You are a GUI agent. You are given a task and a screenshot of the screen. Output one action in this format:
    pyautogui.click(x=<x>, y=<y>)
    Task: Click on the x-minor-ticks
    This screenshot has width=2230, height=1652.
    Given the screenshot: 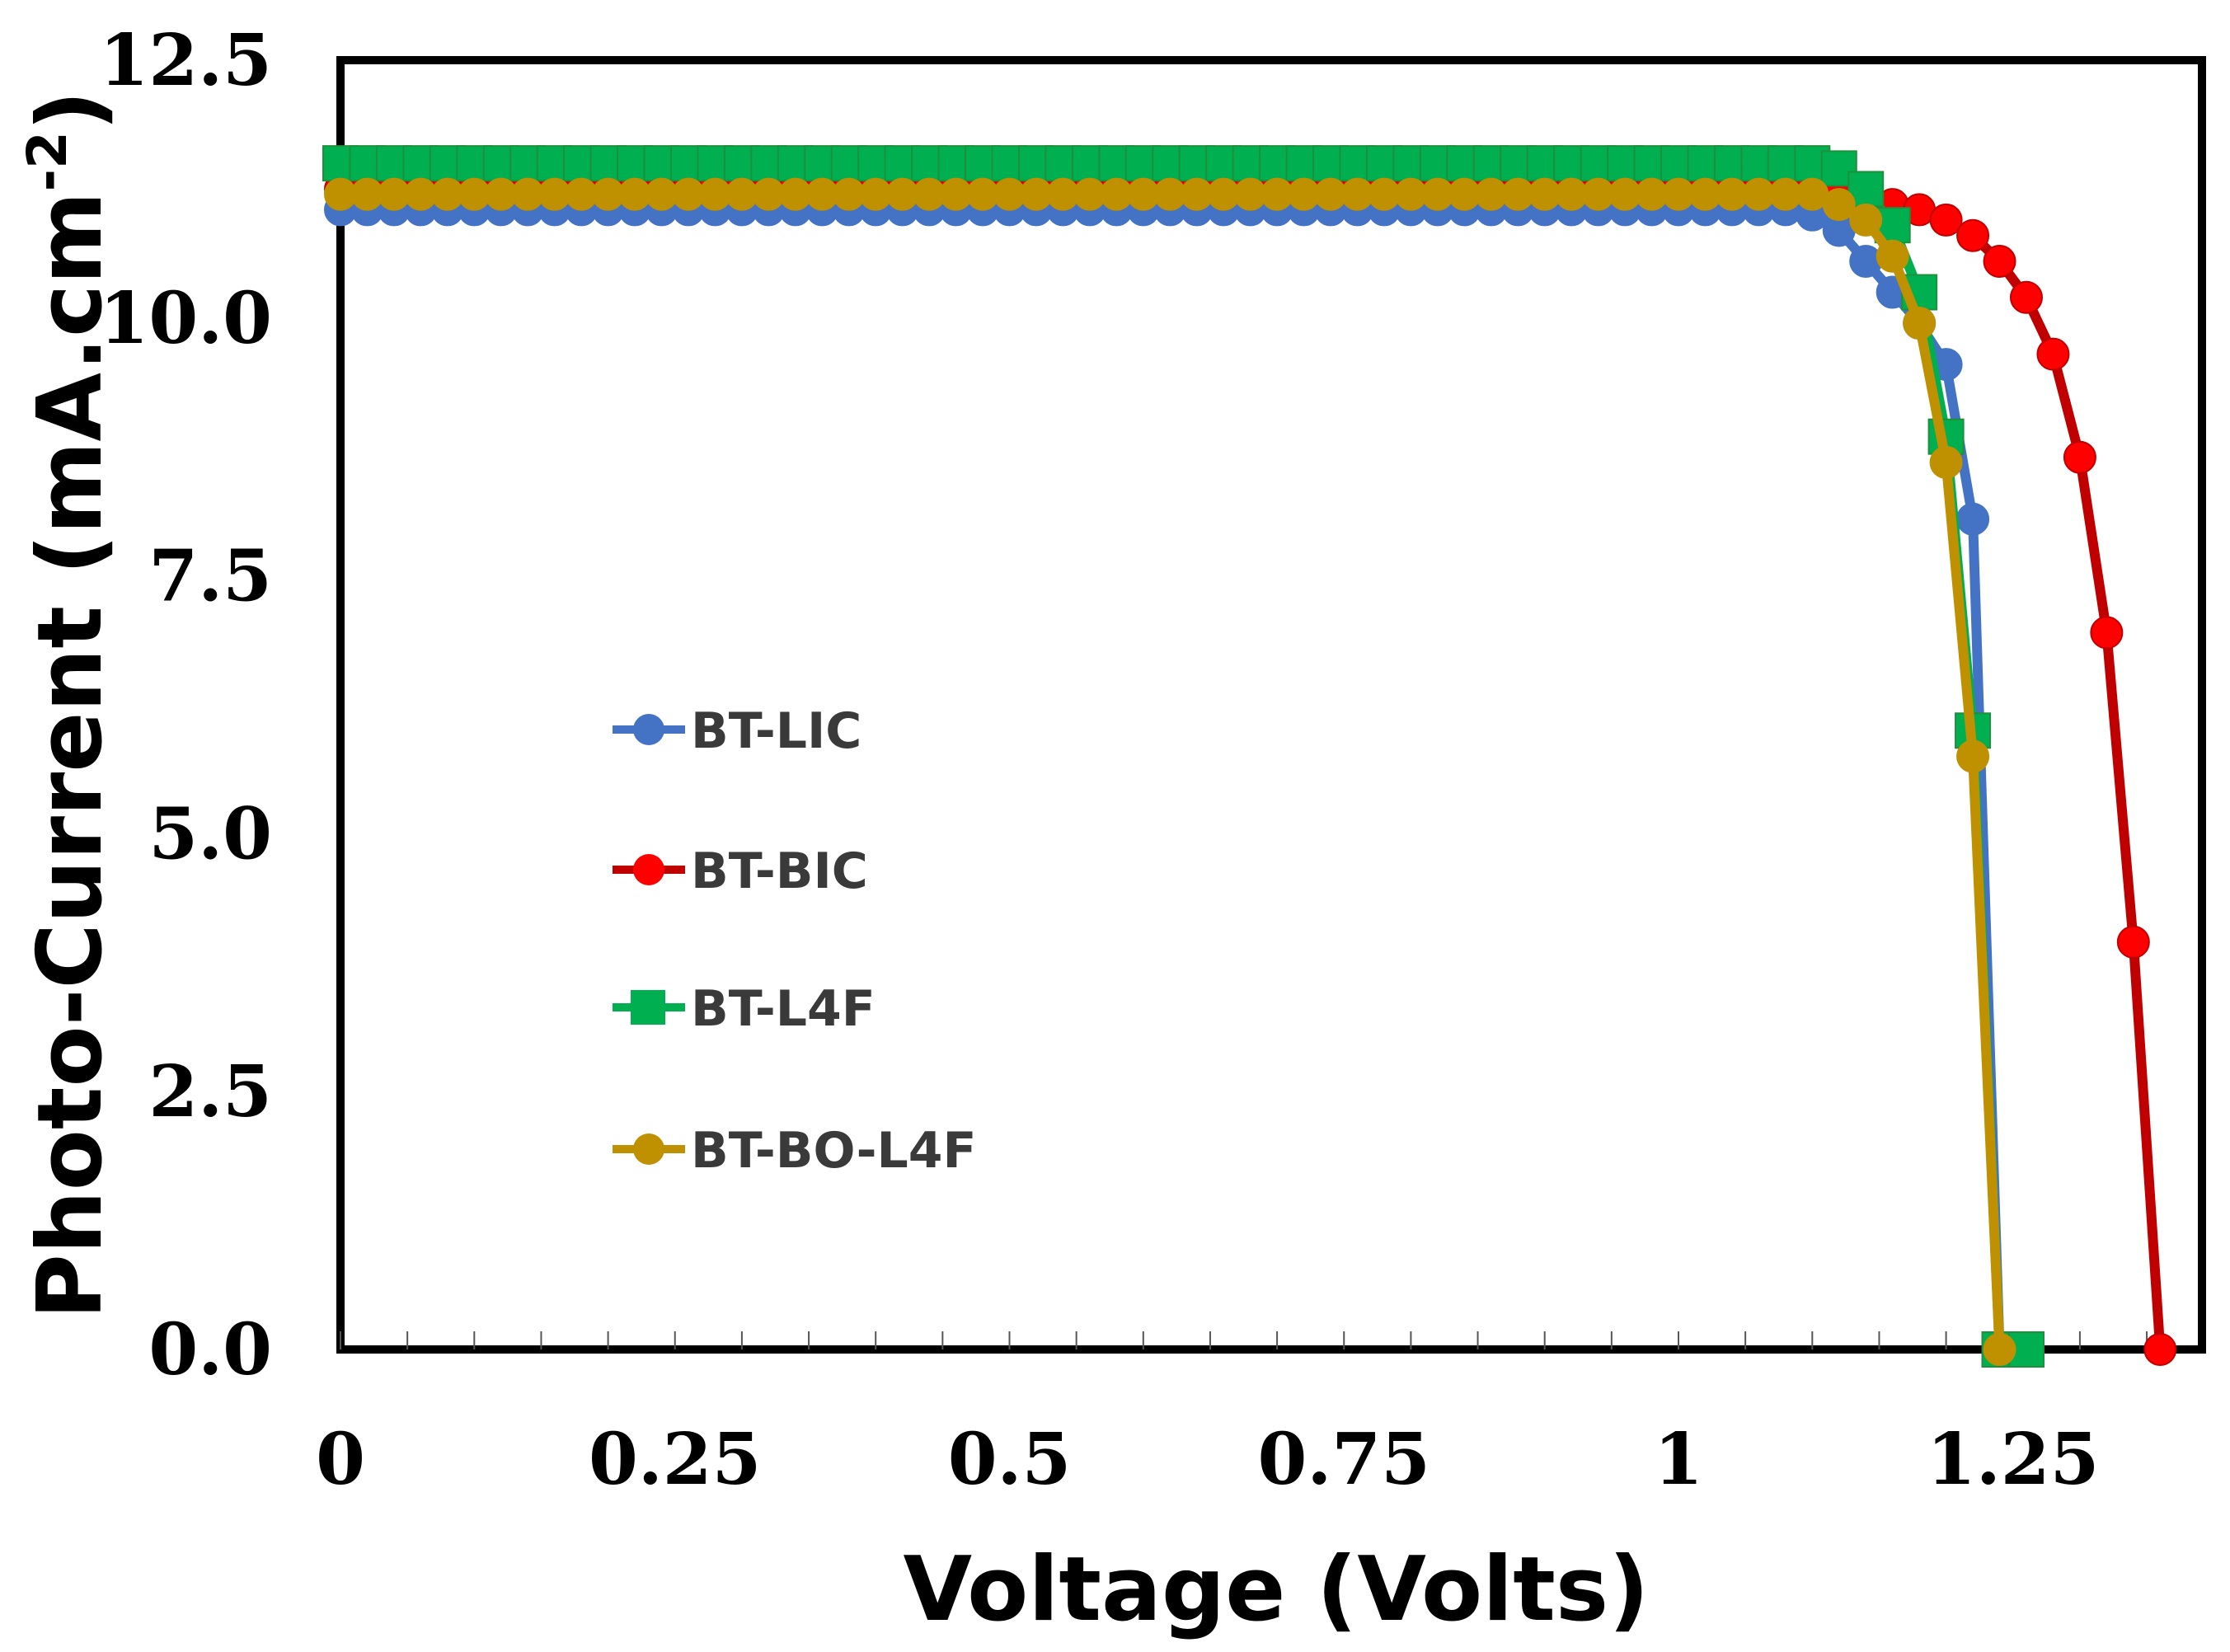 What is the action you would take?
    pyautogui.click(x=1244, y=1340)
    